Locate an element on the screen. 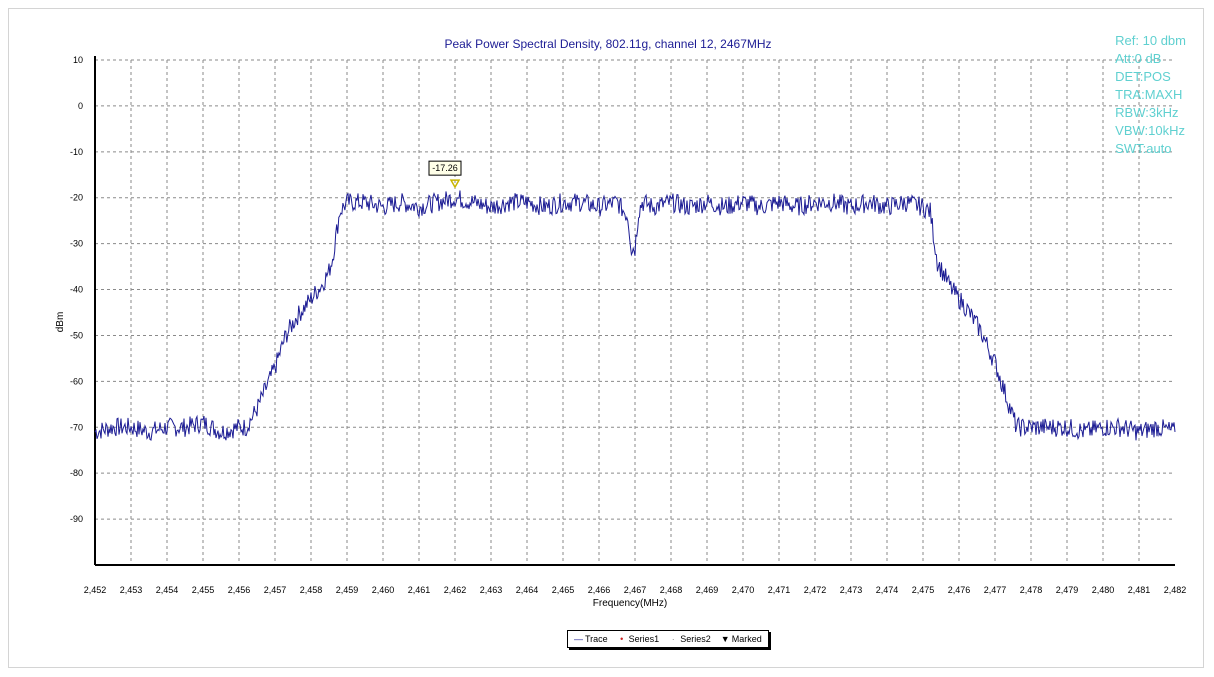 This screenshot has width=1214, height=677. x-tick-label: 2,456 is located at coordinates (239, 590).